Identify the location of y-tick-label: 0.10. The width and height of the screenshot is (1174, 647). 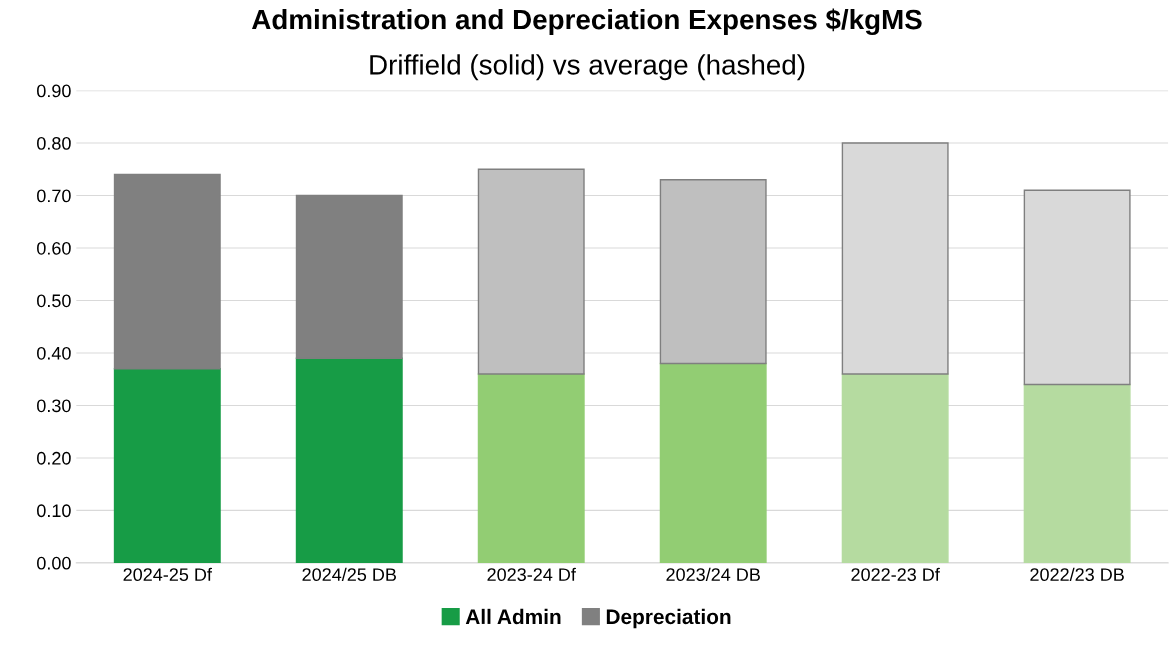
(54, 511).